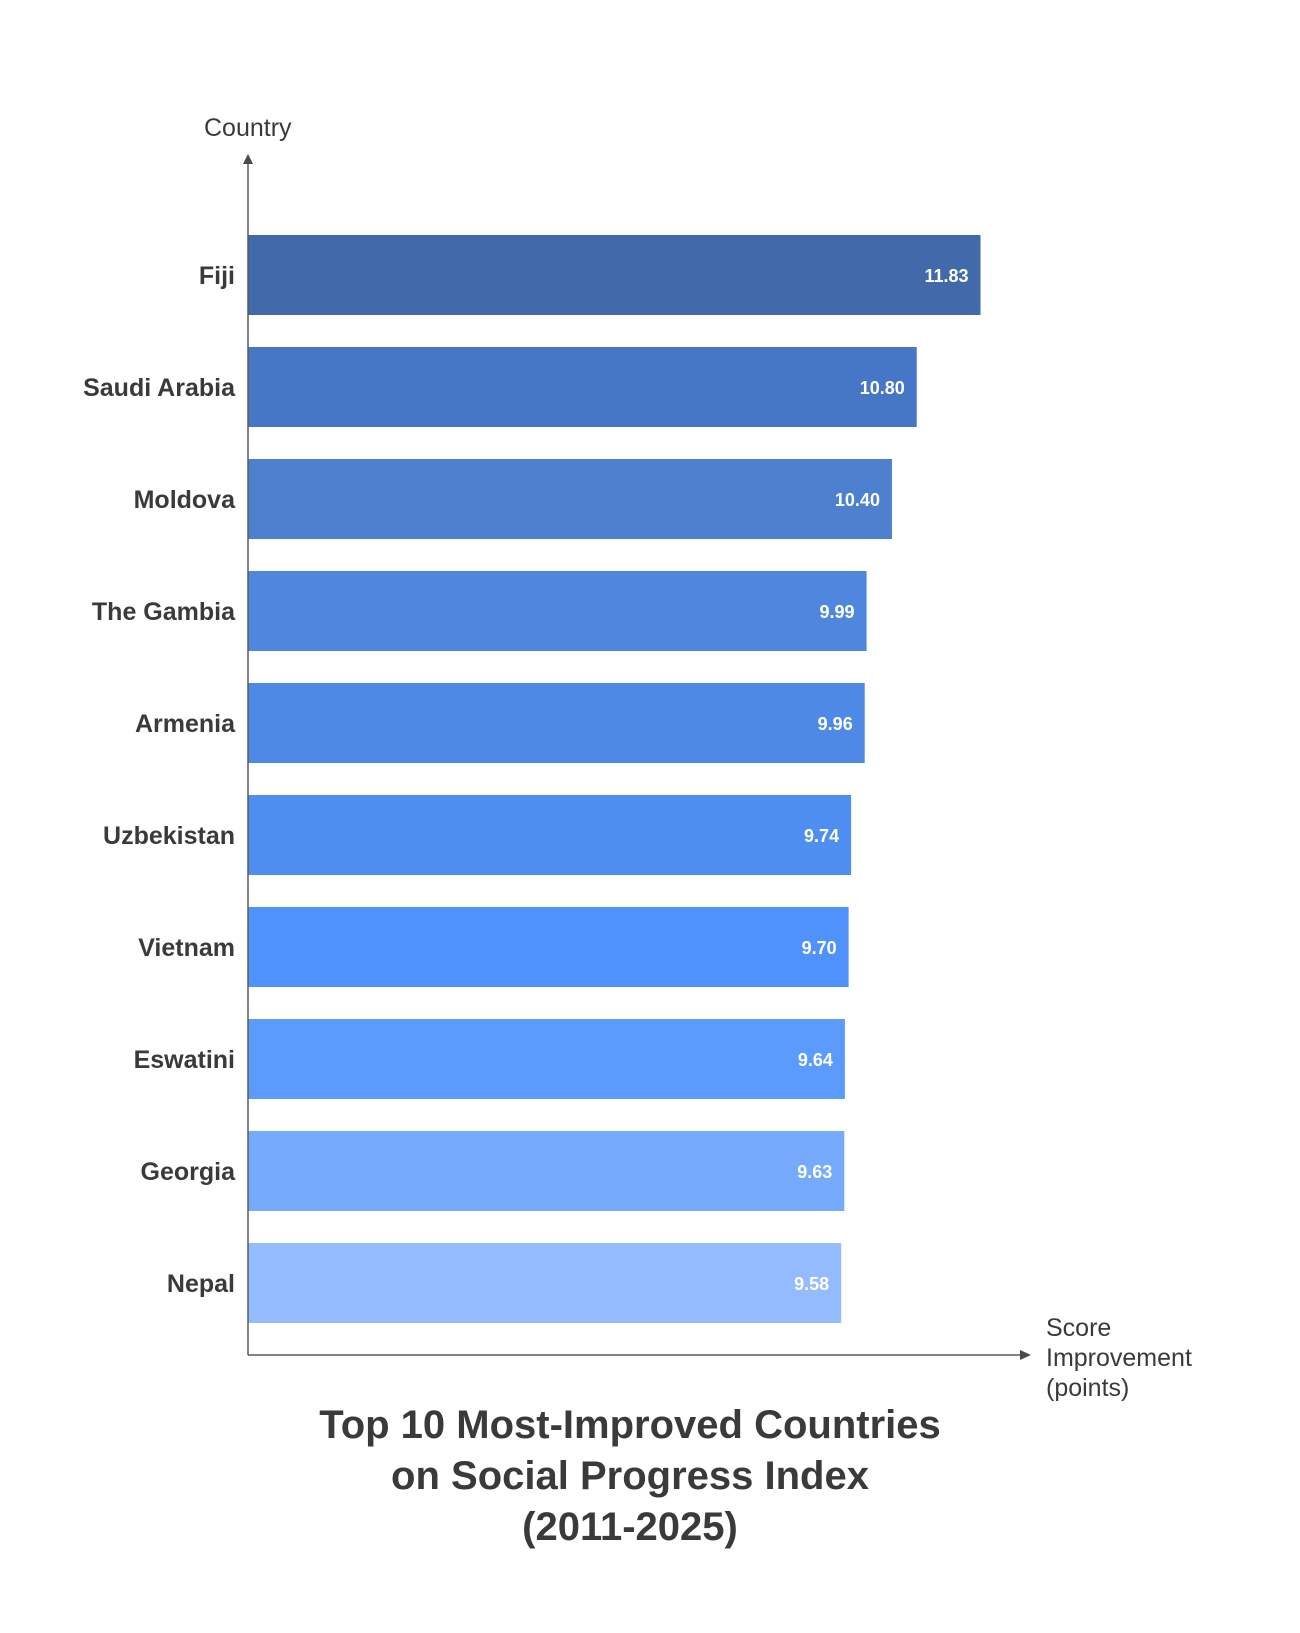 The width and height of the screenshot is (1300, 1633). What do you see at coordinates (159, 388) in the screenshot?
I see `category-label-saudi-arabia: Saudi Arabia` at bounding box center [159, 388].